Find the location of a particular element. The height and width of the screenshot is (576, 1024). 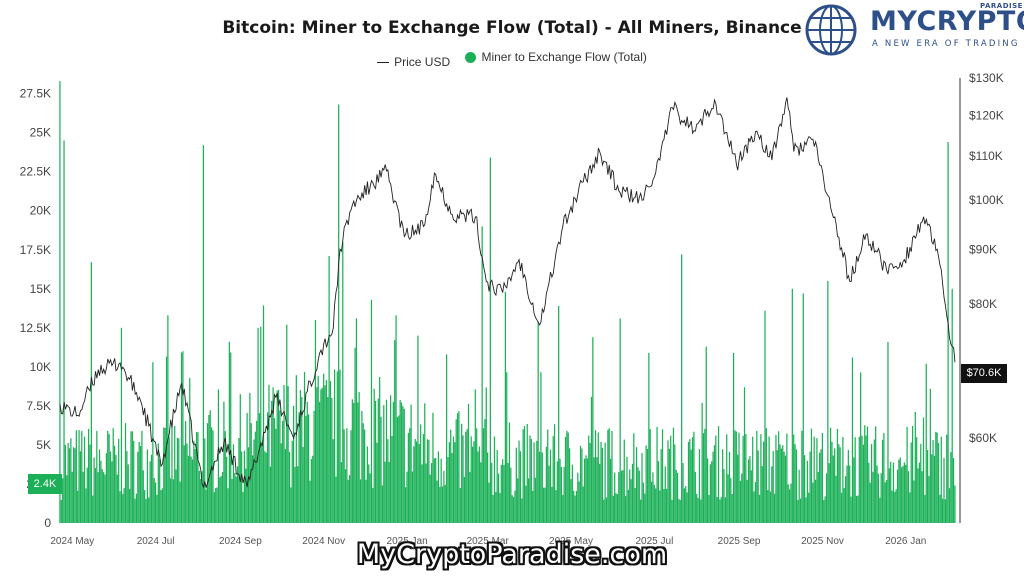

watermark: MyCryptoParadise.com is located at coordinates (512, 554).